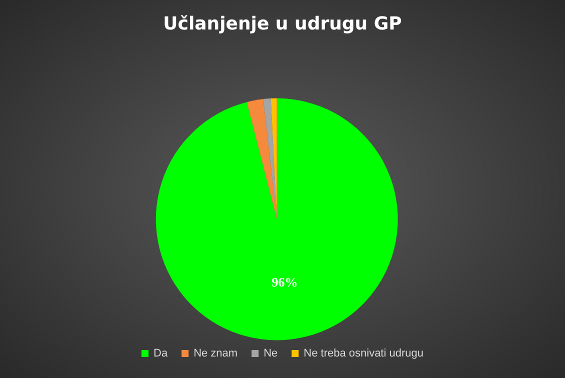 The height and width of the screenshot is (378, 565). What do you see at coordinates (282, 24) in the screenshot?
I see `chart-title: Učlanjenje u udrugu GP` at bounding box center [282, 24].